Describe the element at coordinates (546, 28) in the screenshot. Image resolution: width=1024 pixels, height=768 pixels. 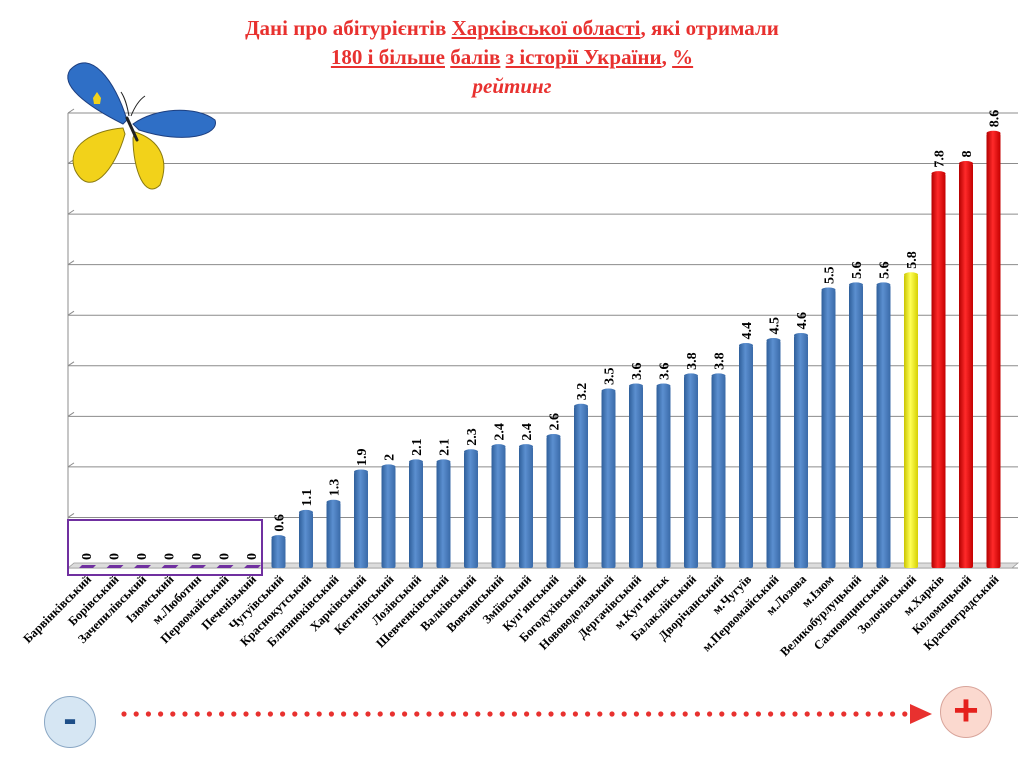
I see `title-region: Харківської області` at that location.